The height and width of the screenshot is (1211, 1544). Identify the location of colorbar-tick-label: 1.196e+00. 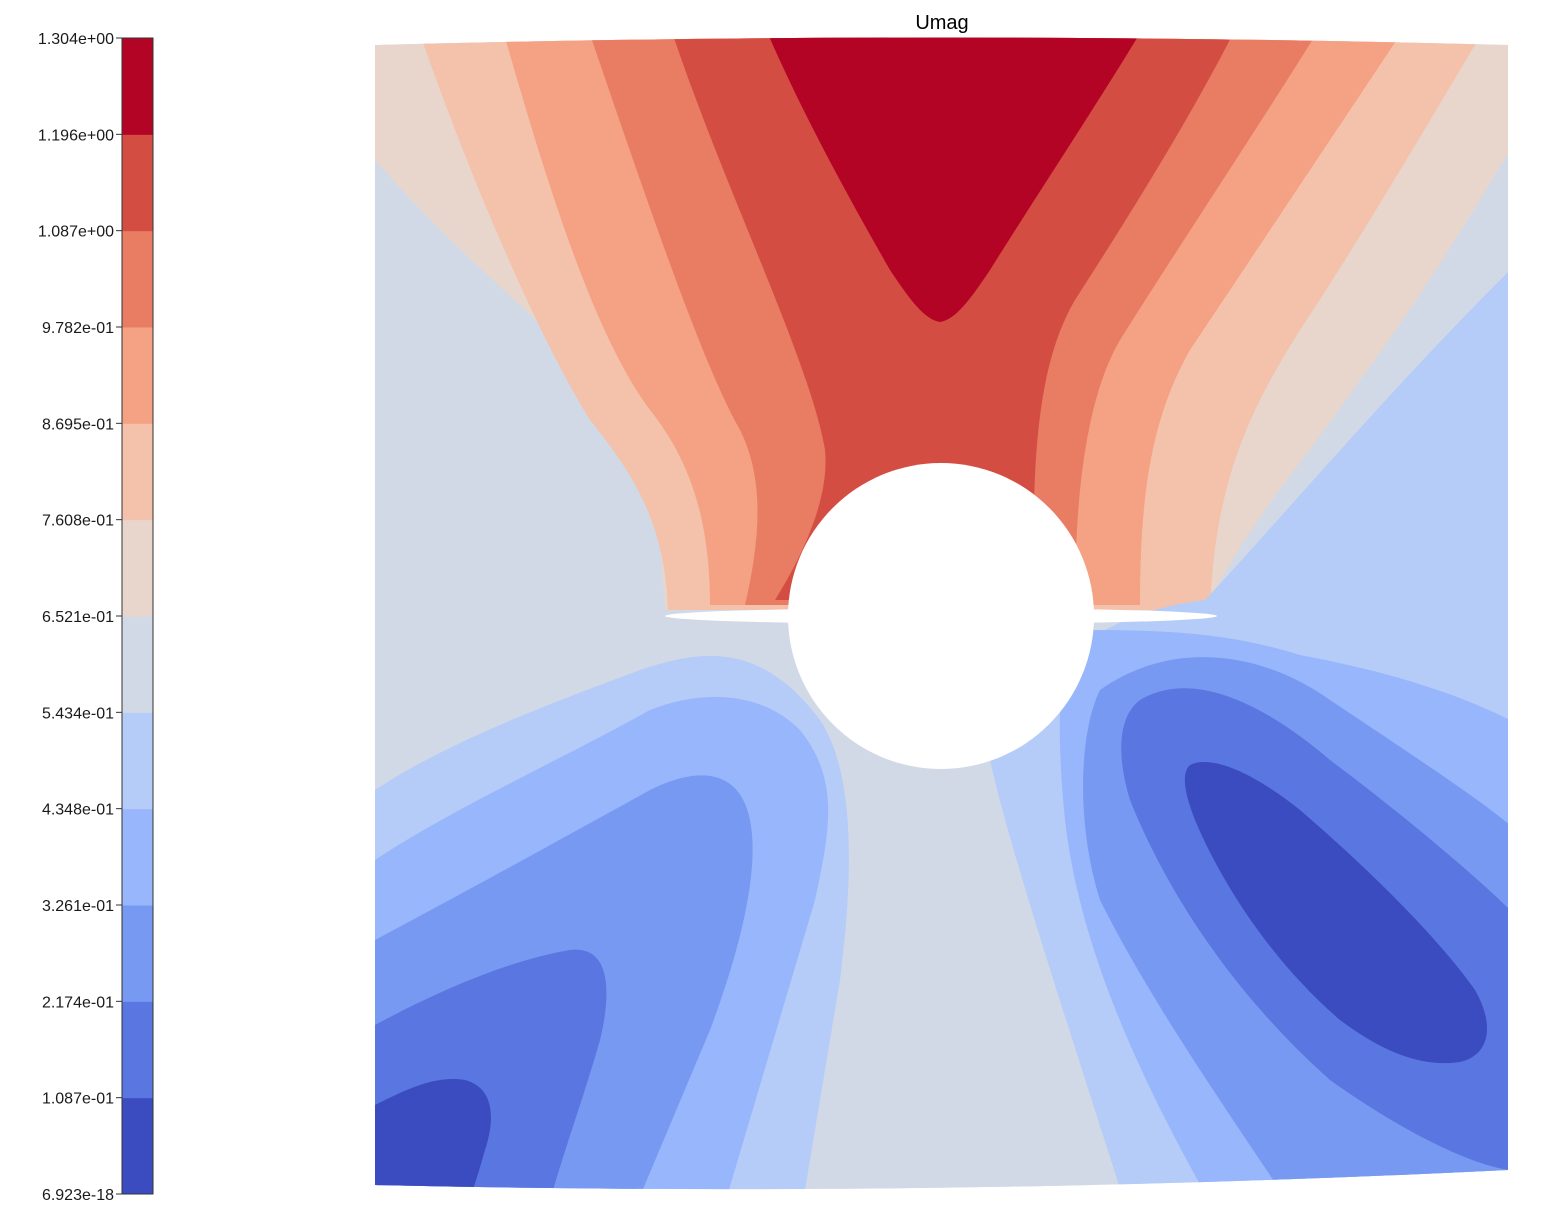
(76, 135).